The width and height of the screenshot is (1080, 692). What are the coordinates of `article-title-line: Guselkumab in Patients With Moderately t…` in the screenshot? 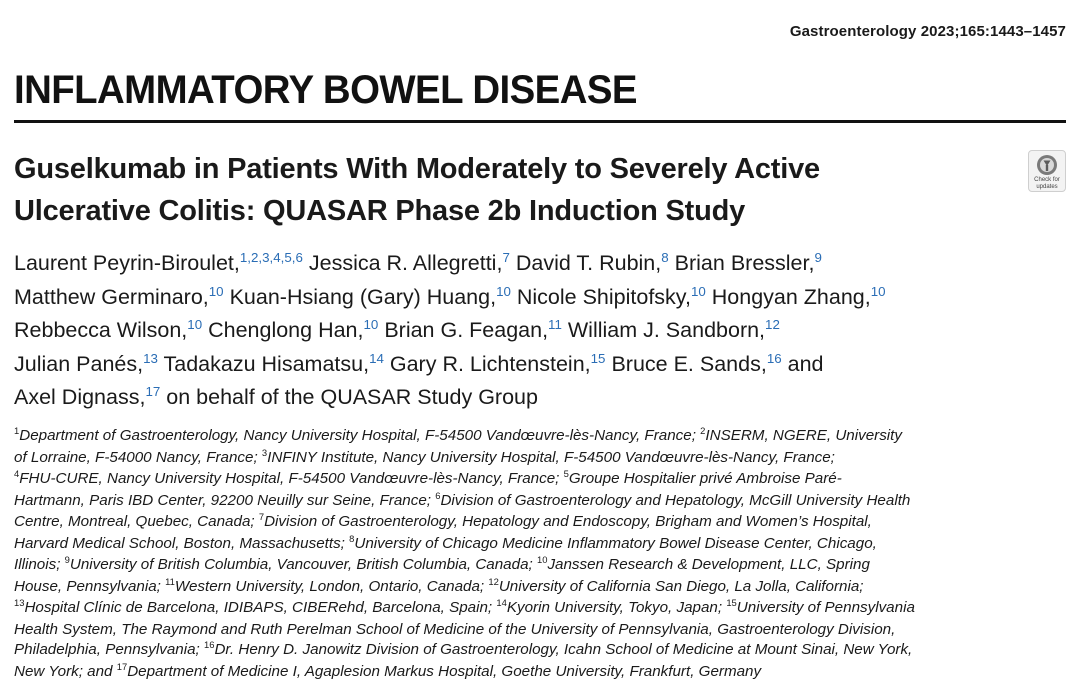 It's located at (417, 169).